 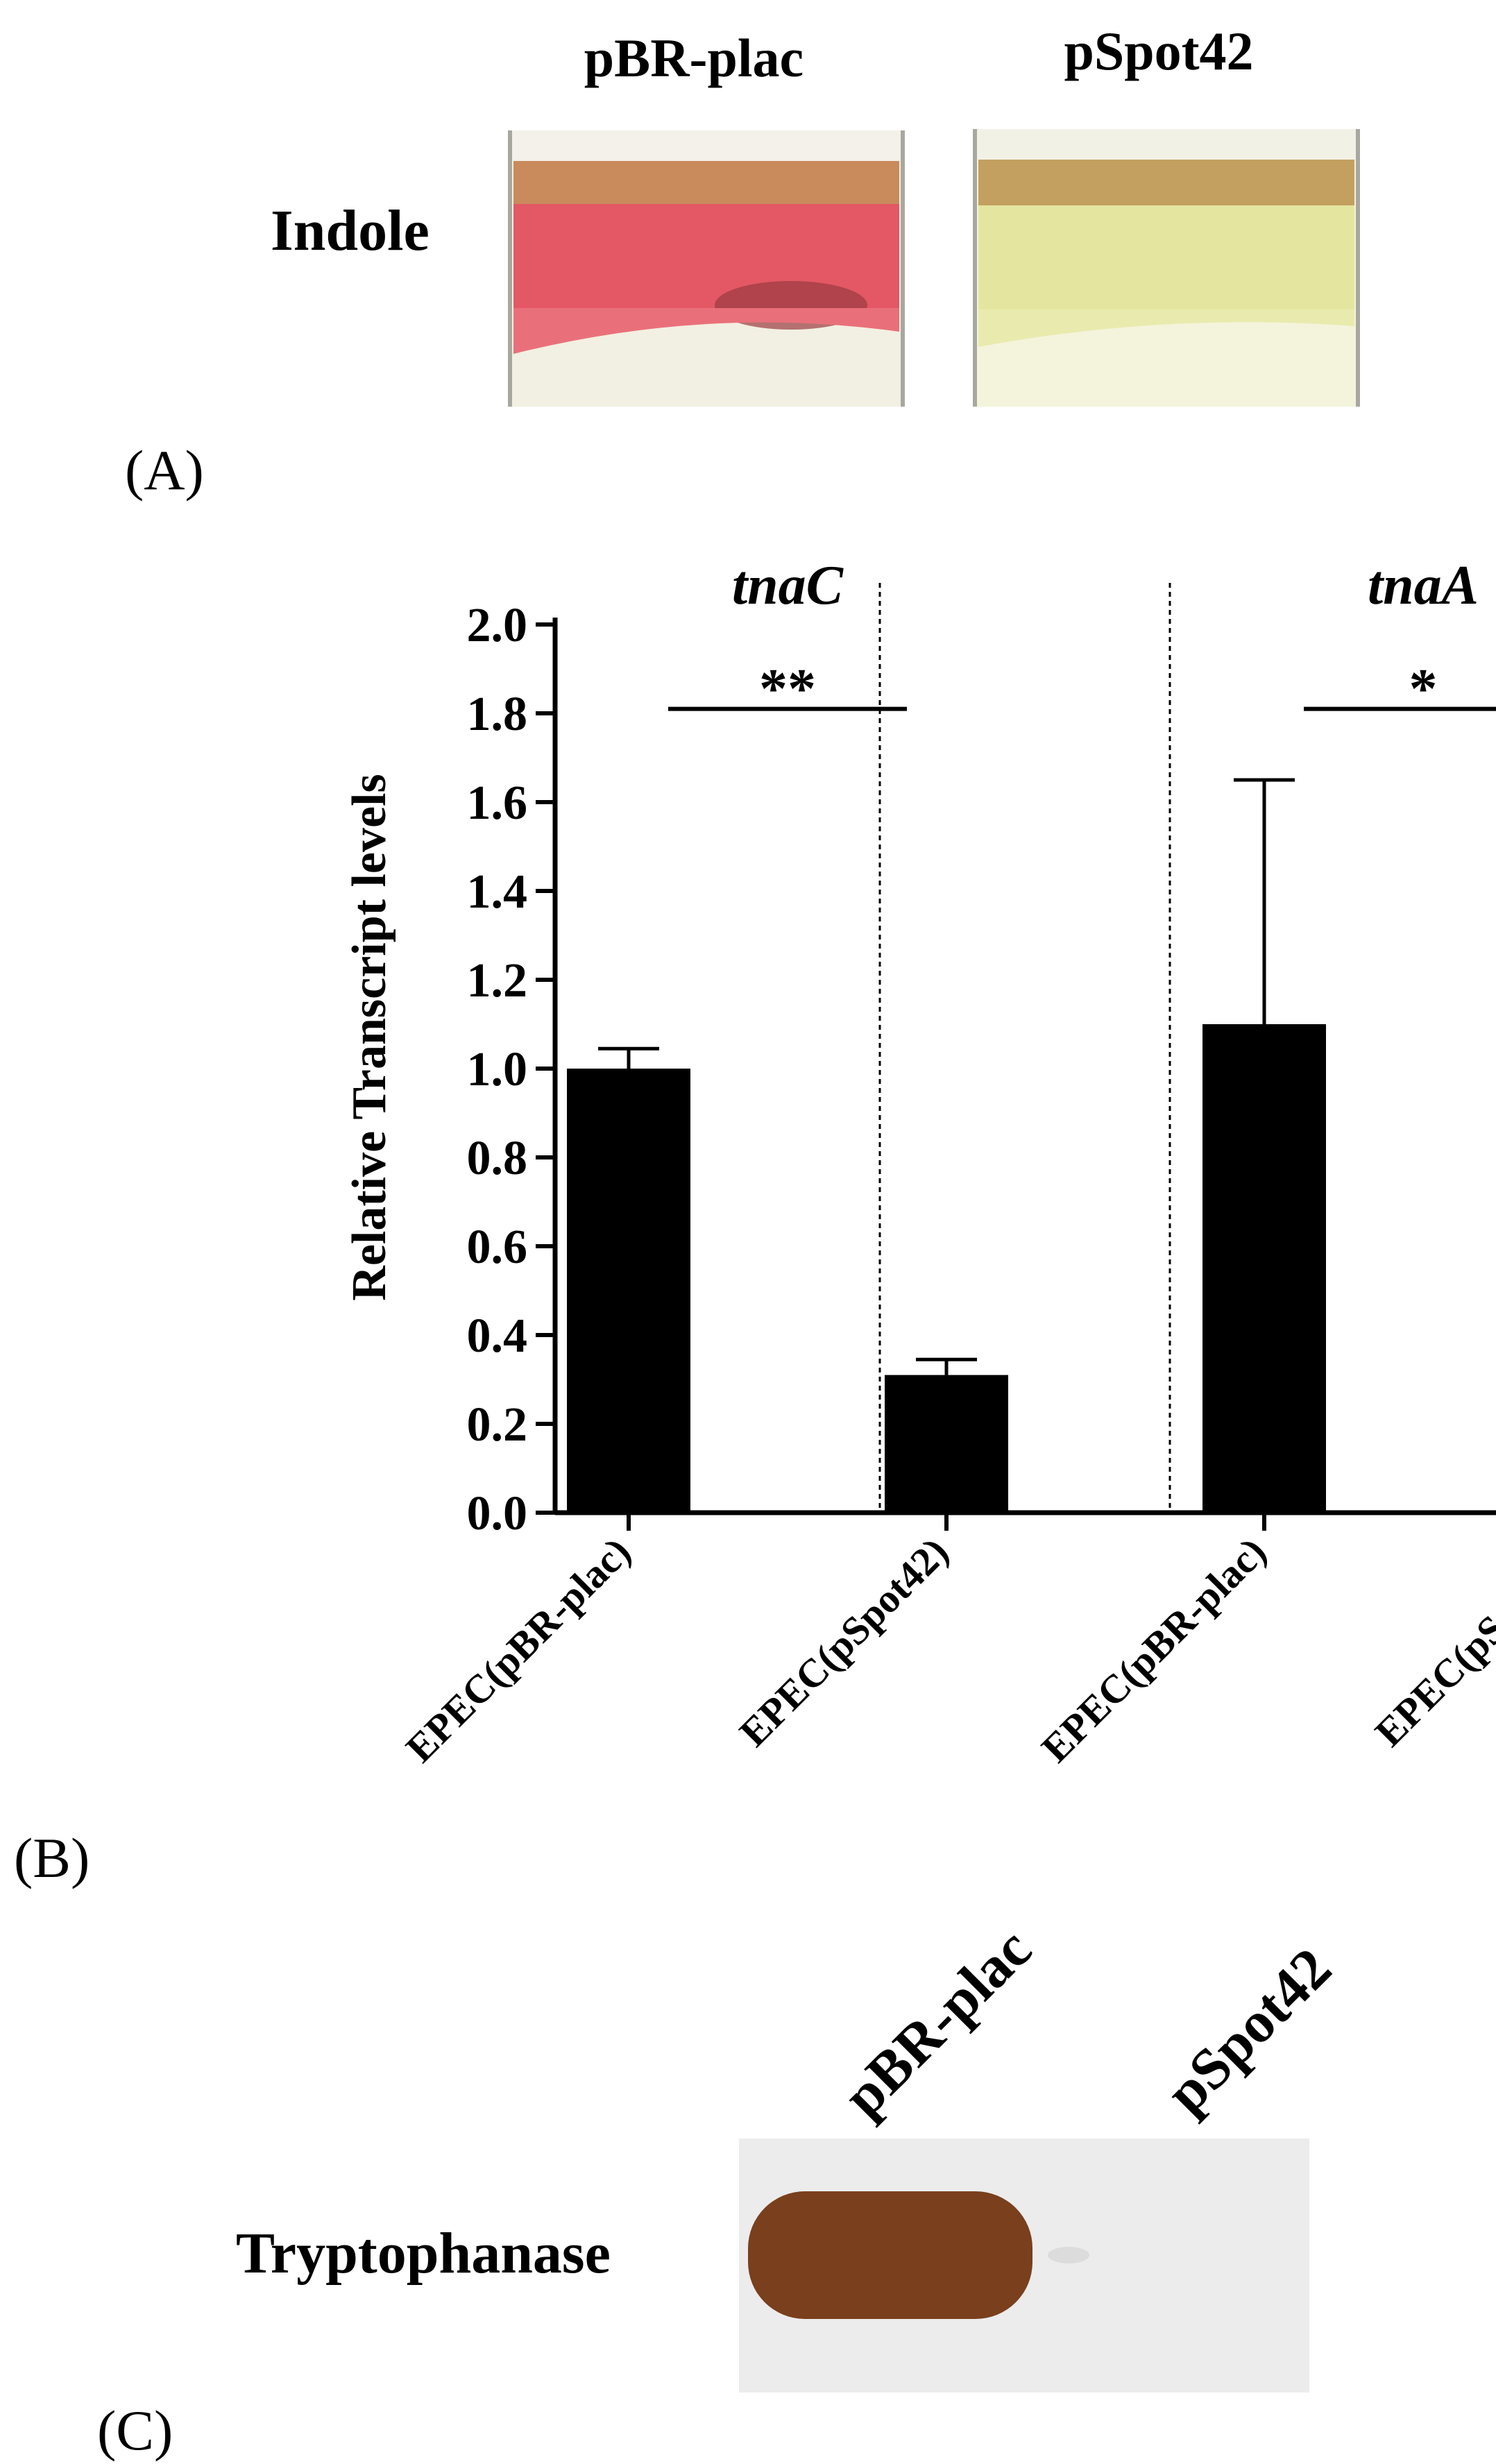 What do you see at coordinates (135, 2430) in the screenshot?
I see `panel-c-label: (C)` at bounding box center [135, 2430].